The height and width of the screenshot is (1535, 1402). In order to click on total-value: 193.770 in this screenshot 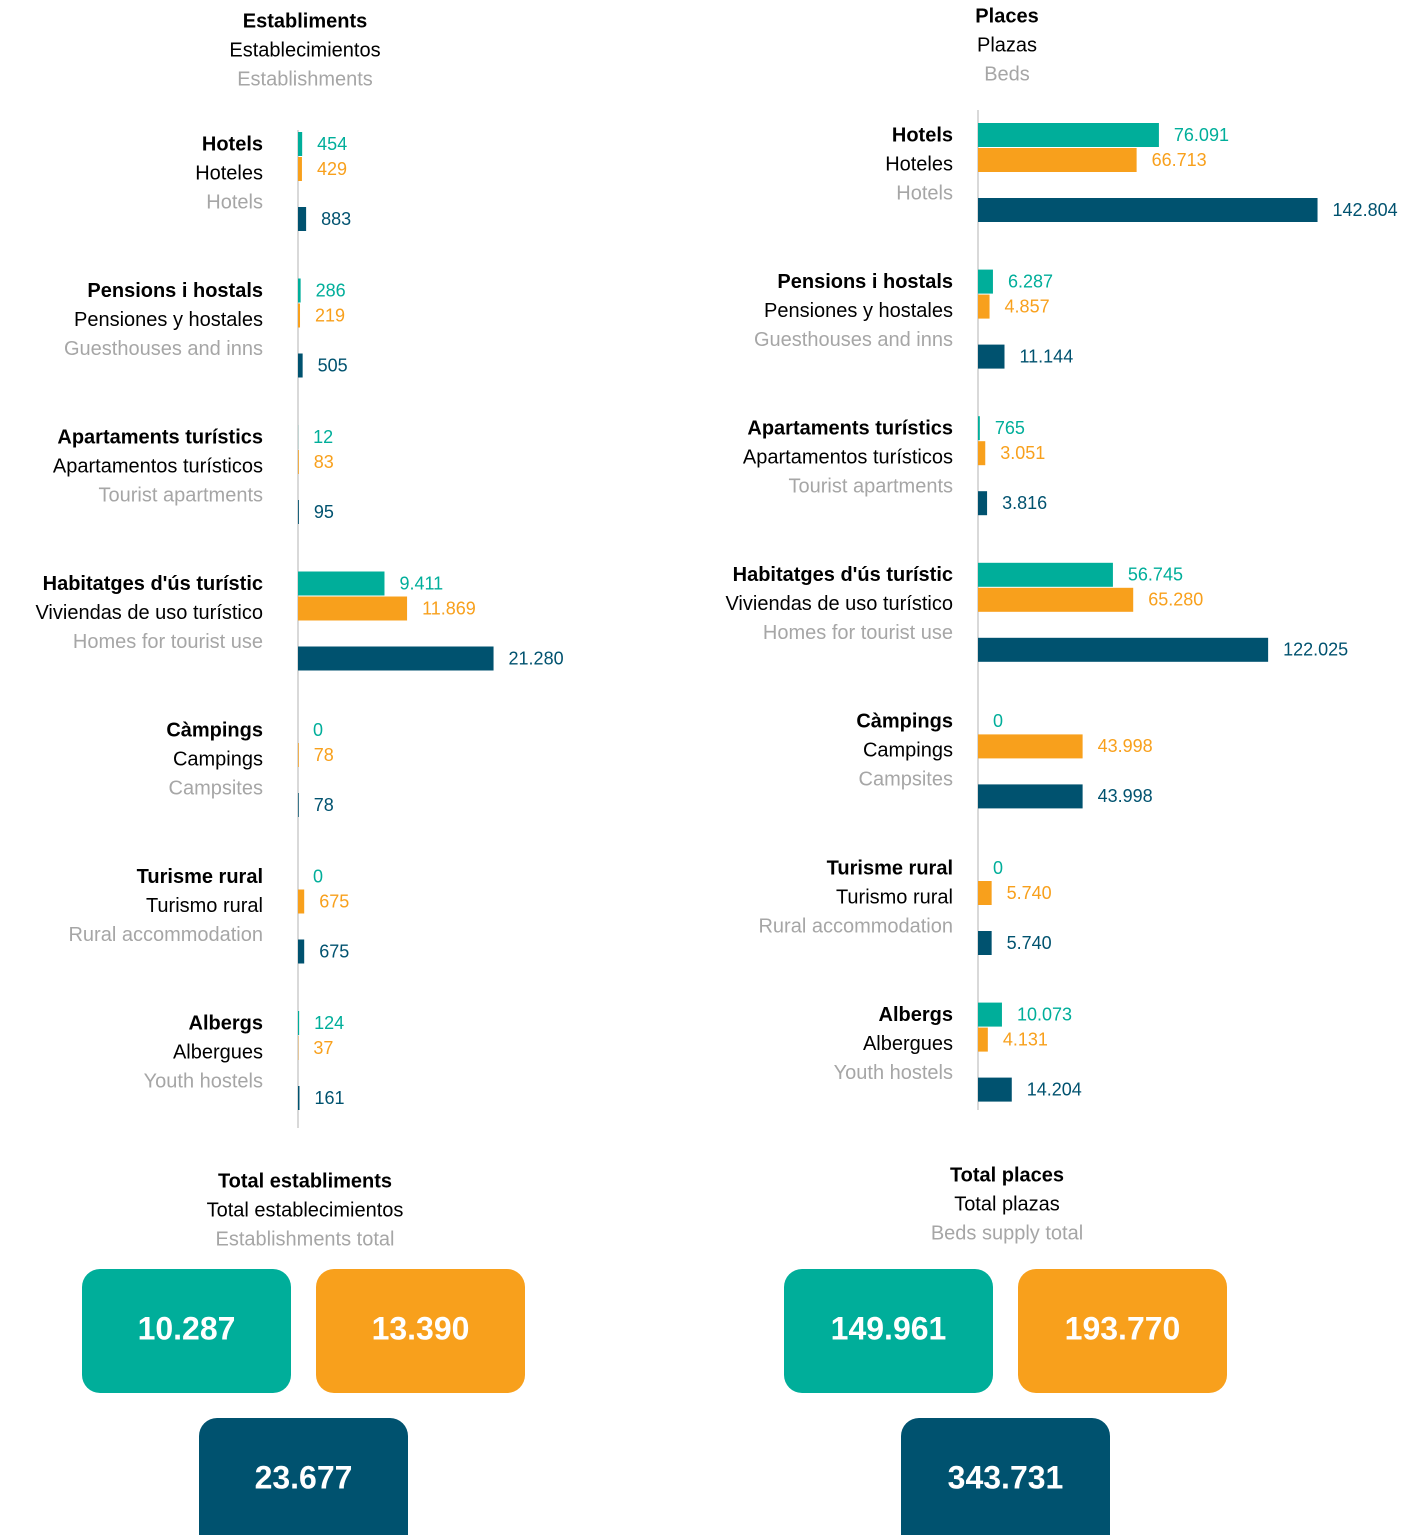, I will do `click(1123, 1328)`.